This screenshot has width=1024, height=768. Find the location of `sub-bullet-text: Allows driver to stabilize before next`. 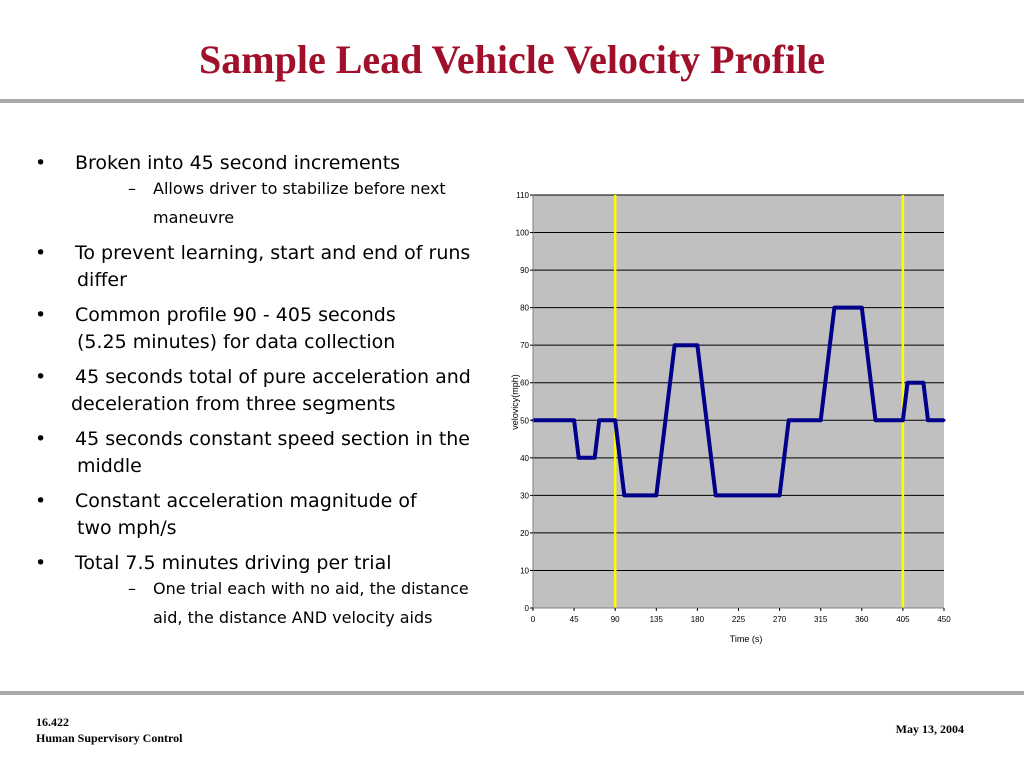

sub-bullet-text: Allows driver to stabilize before next is located at coordinates (299, 188).